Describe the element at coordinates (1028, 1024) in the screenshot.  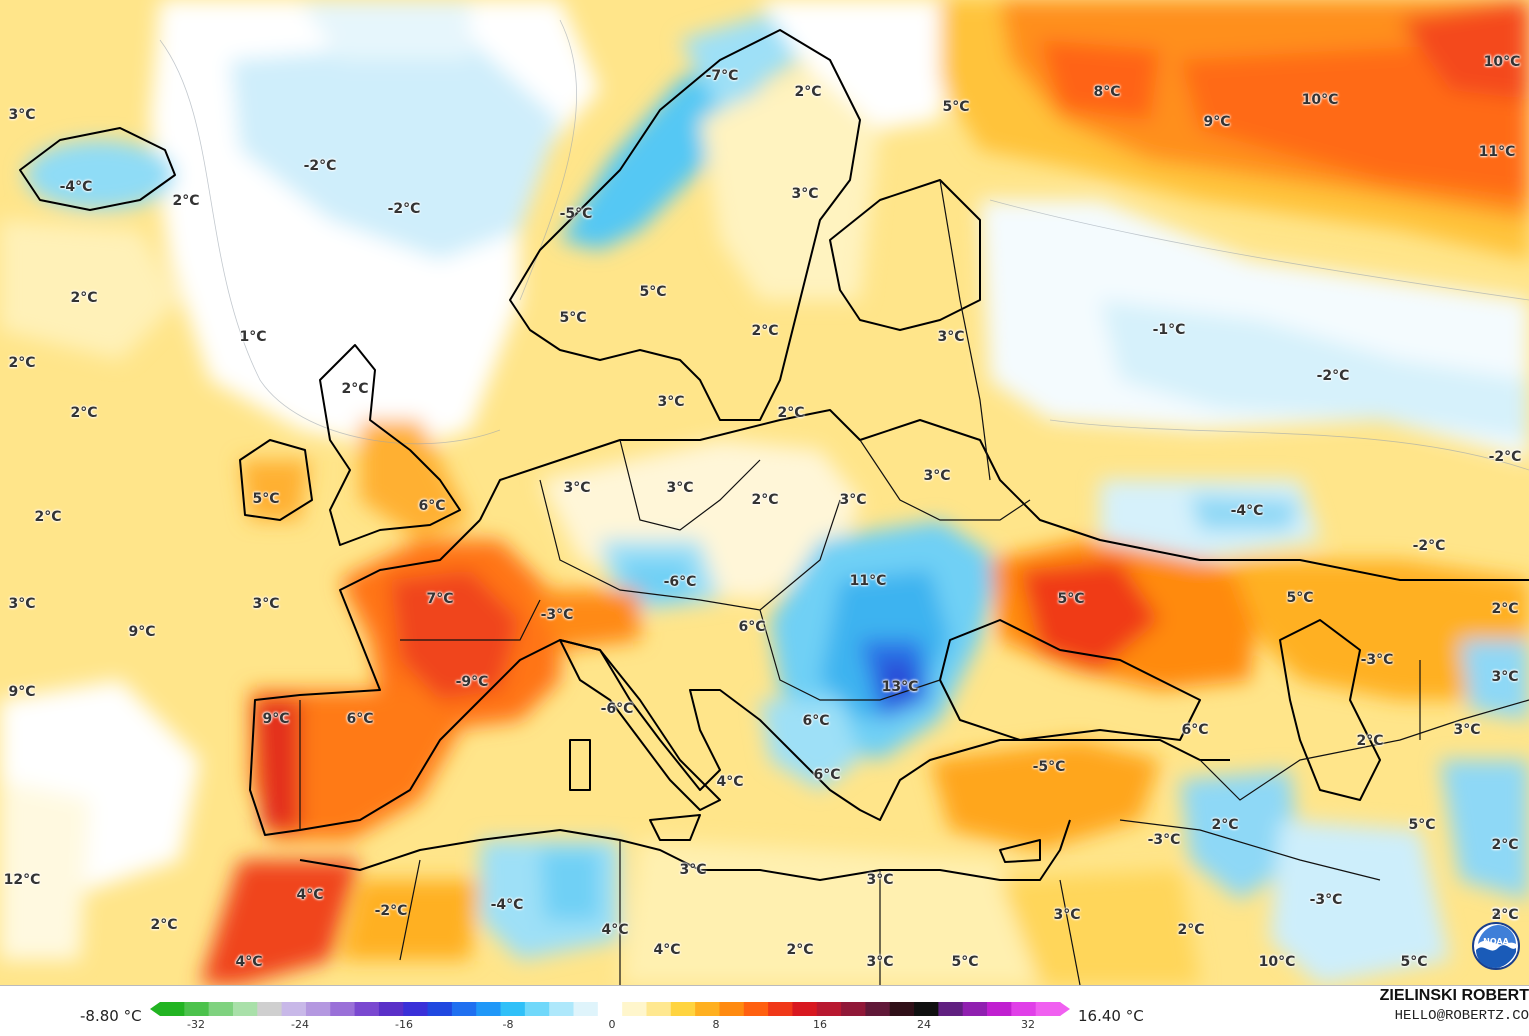
I see `colorbar-tick: 32` at that location.